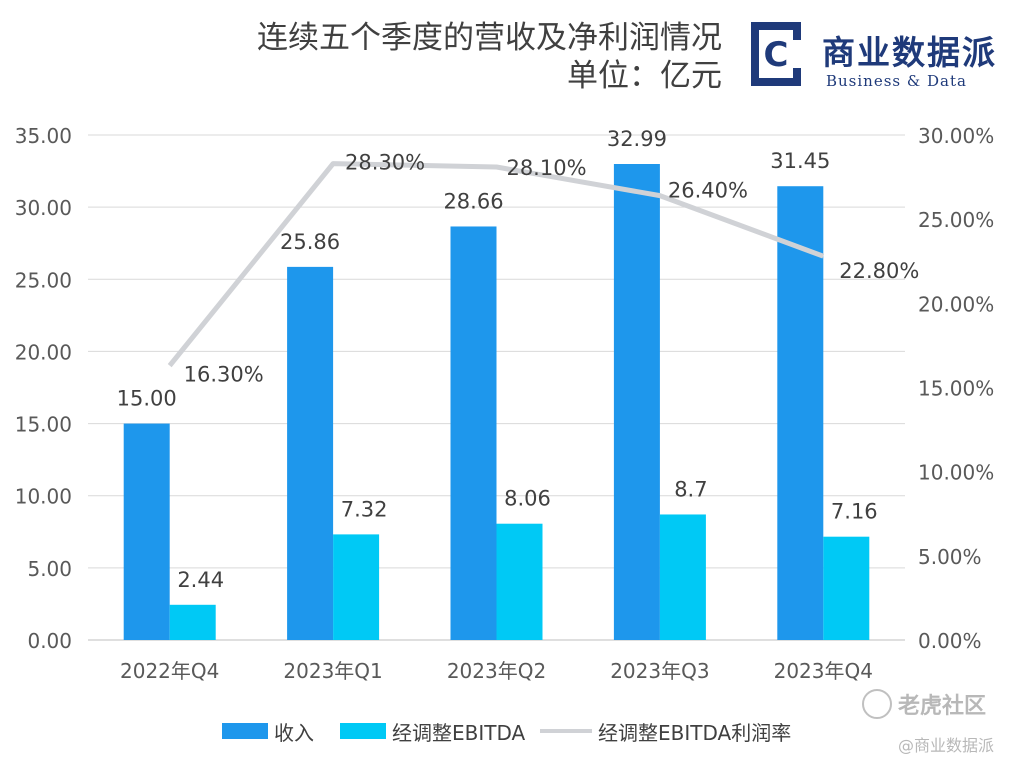 Image resolution: width=1024 pixels, height=765 pixels. I want to click on legend-swatch-revenue, so click(245, 731).